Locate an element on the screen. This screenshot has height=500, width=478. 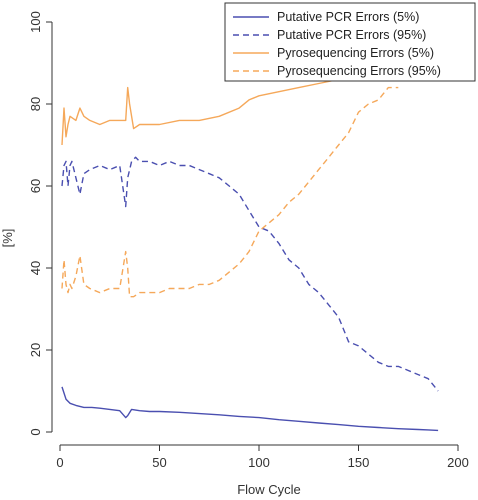
x-tick-label: 200 is located at coordinates (458, 462).